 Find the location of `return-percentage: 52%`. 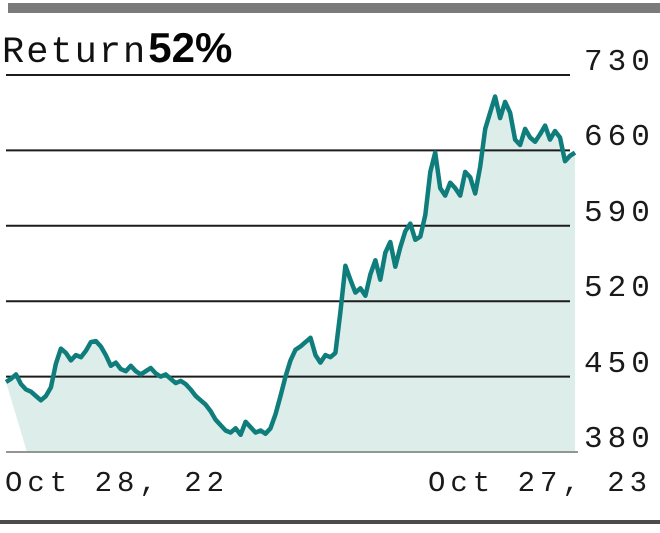

return-percentage: 52% is located at coordinates (190, 47).